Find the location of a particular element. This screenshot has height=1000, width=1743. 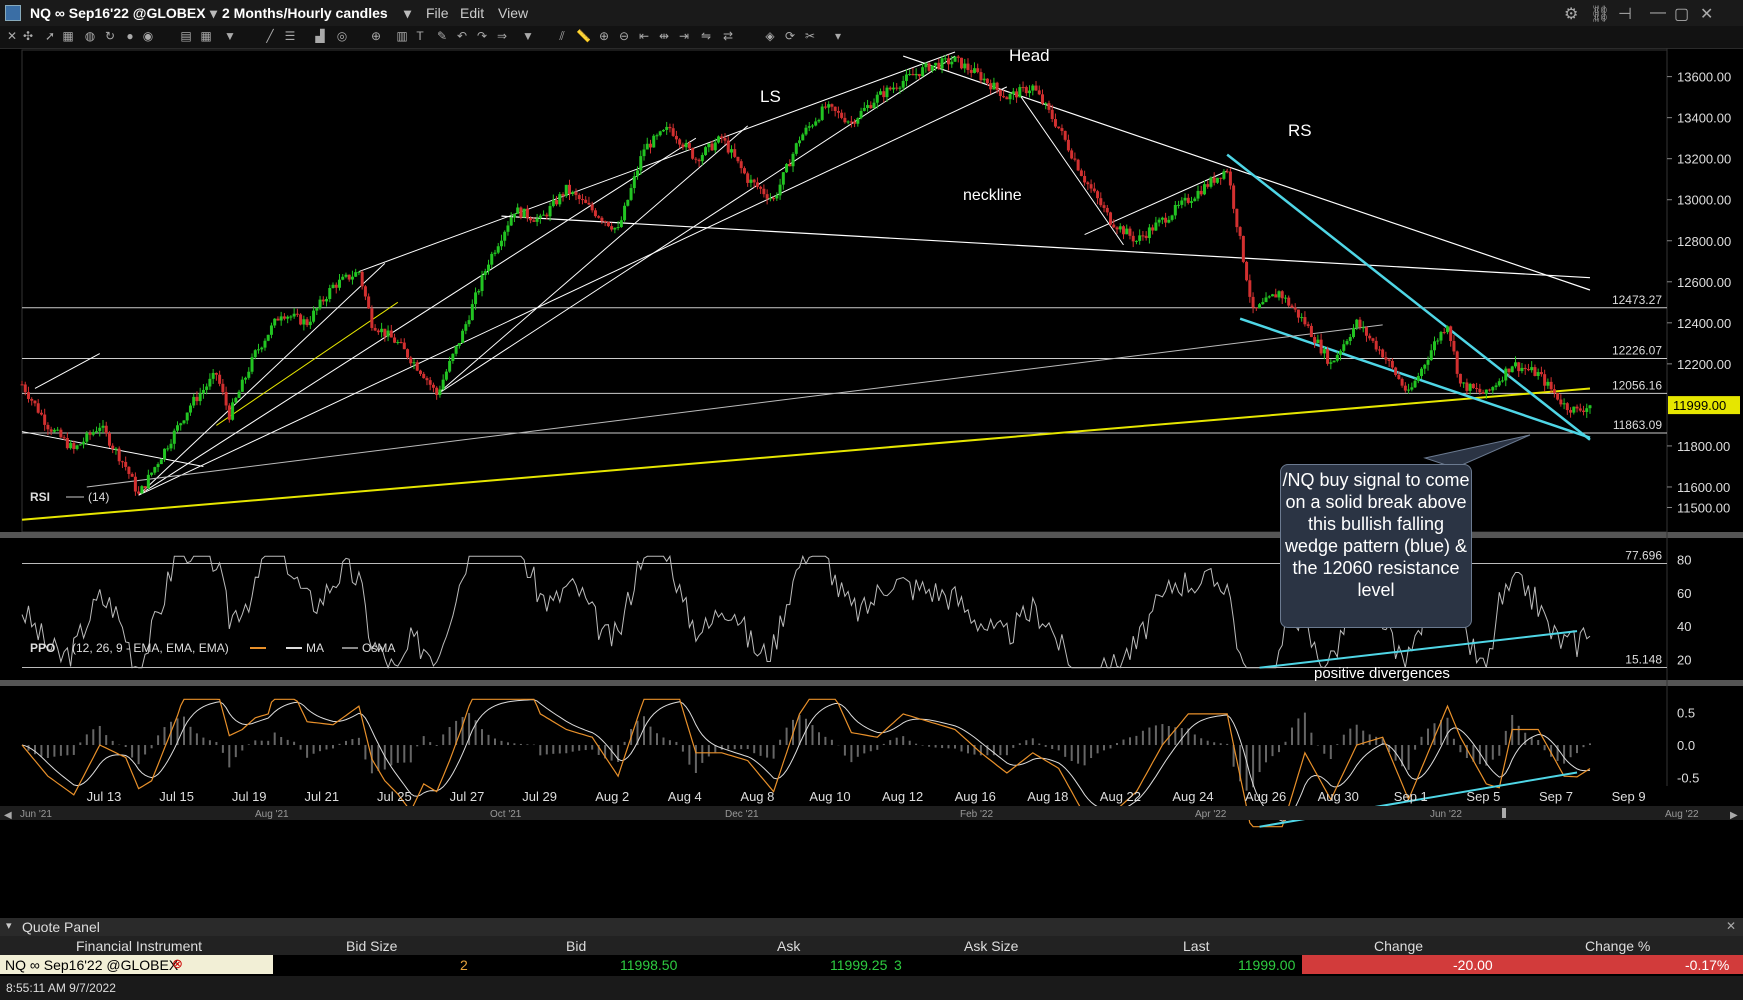

col-instrument: Financial Instrument is located at coordinates (139, 946).